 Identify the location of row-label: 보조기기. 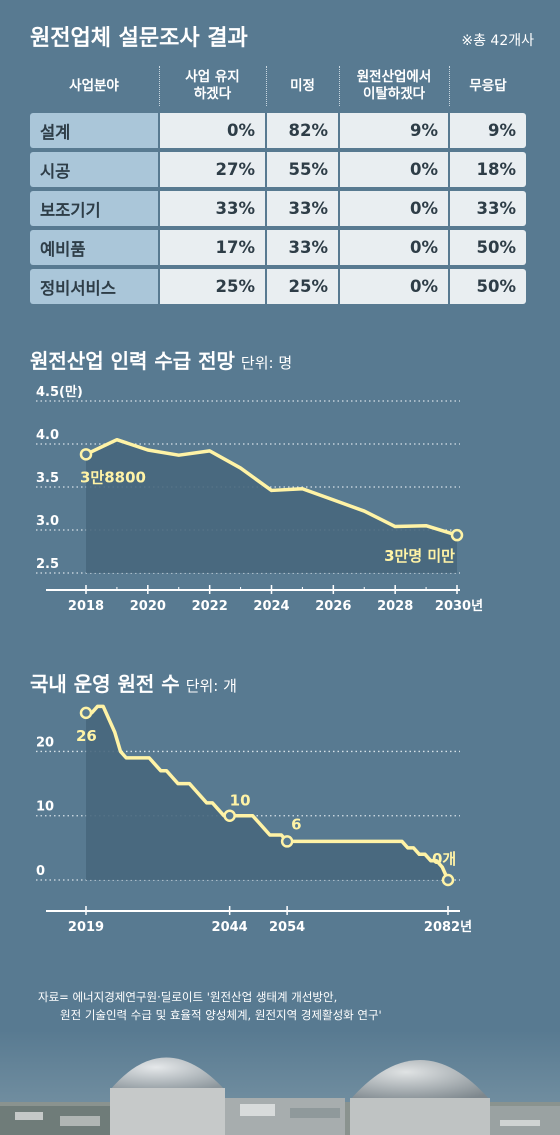
(94, 208).